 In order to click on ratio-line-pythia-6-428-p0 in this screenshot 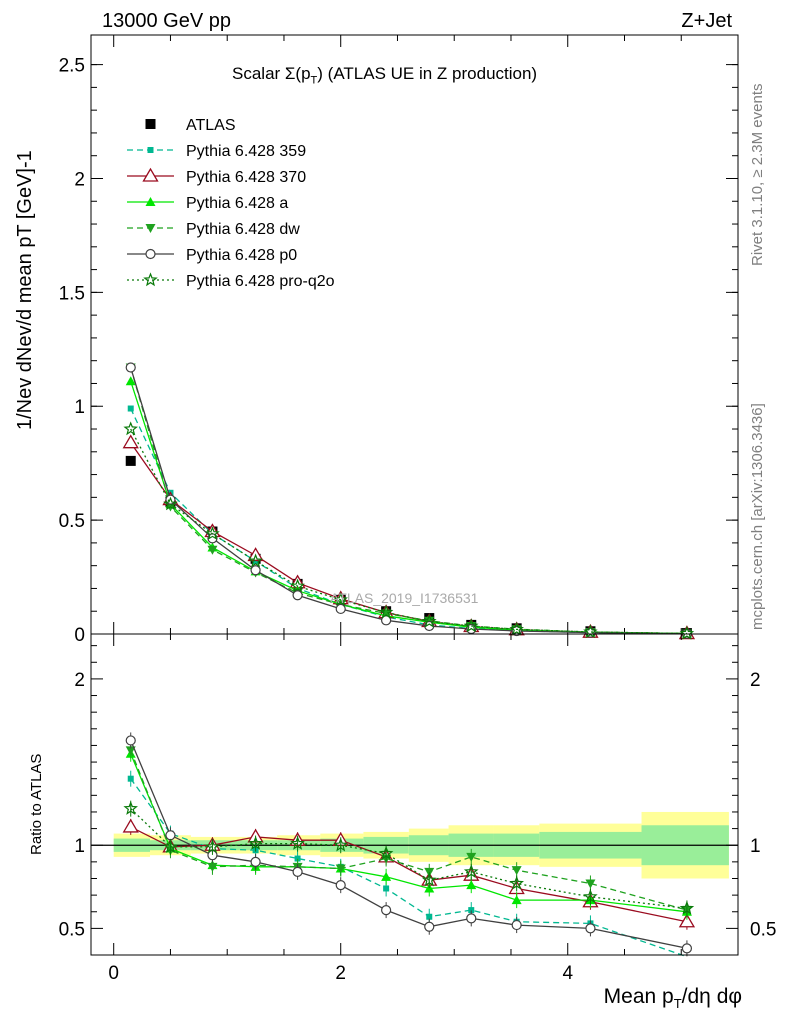, I will do `click(409, 844)`.